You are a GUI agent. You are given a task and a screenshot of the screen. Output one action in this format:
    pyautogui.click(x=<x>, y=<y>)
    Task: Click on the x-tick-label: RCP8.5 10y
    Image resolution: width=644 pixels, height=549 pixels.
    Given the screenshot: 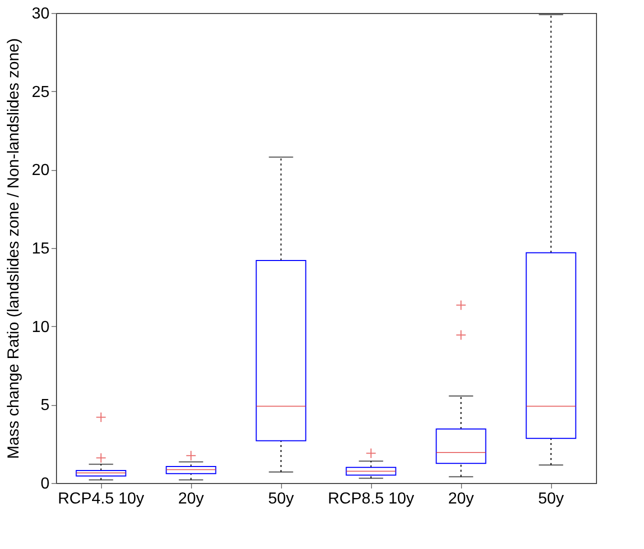 What is the action you would take?
    pyautogui.click(x=371, y=499)
    